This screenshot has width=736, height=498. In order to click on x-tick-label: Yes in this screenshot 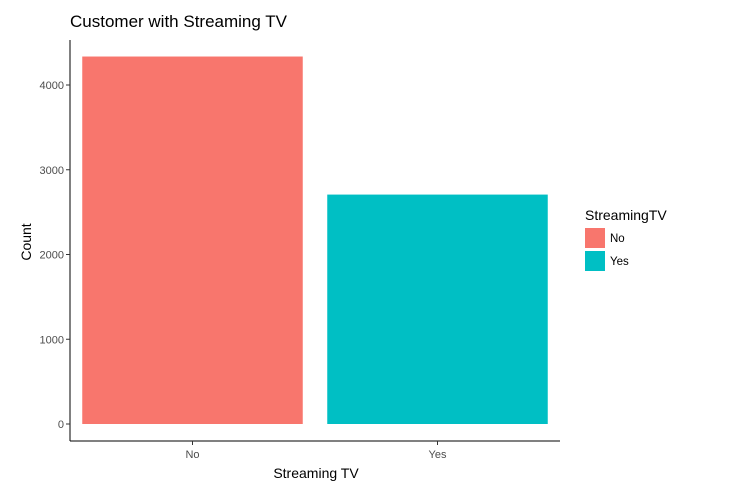, I will do `click(438, 455)`.